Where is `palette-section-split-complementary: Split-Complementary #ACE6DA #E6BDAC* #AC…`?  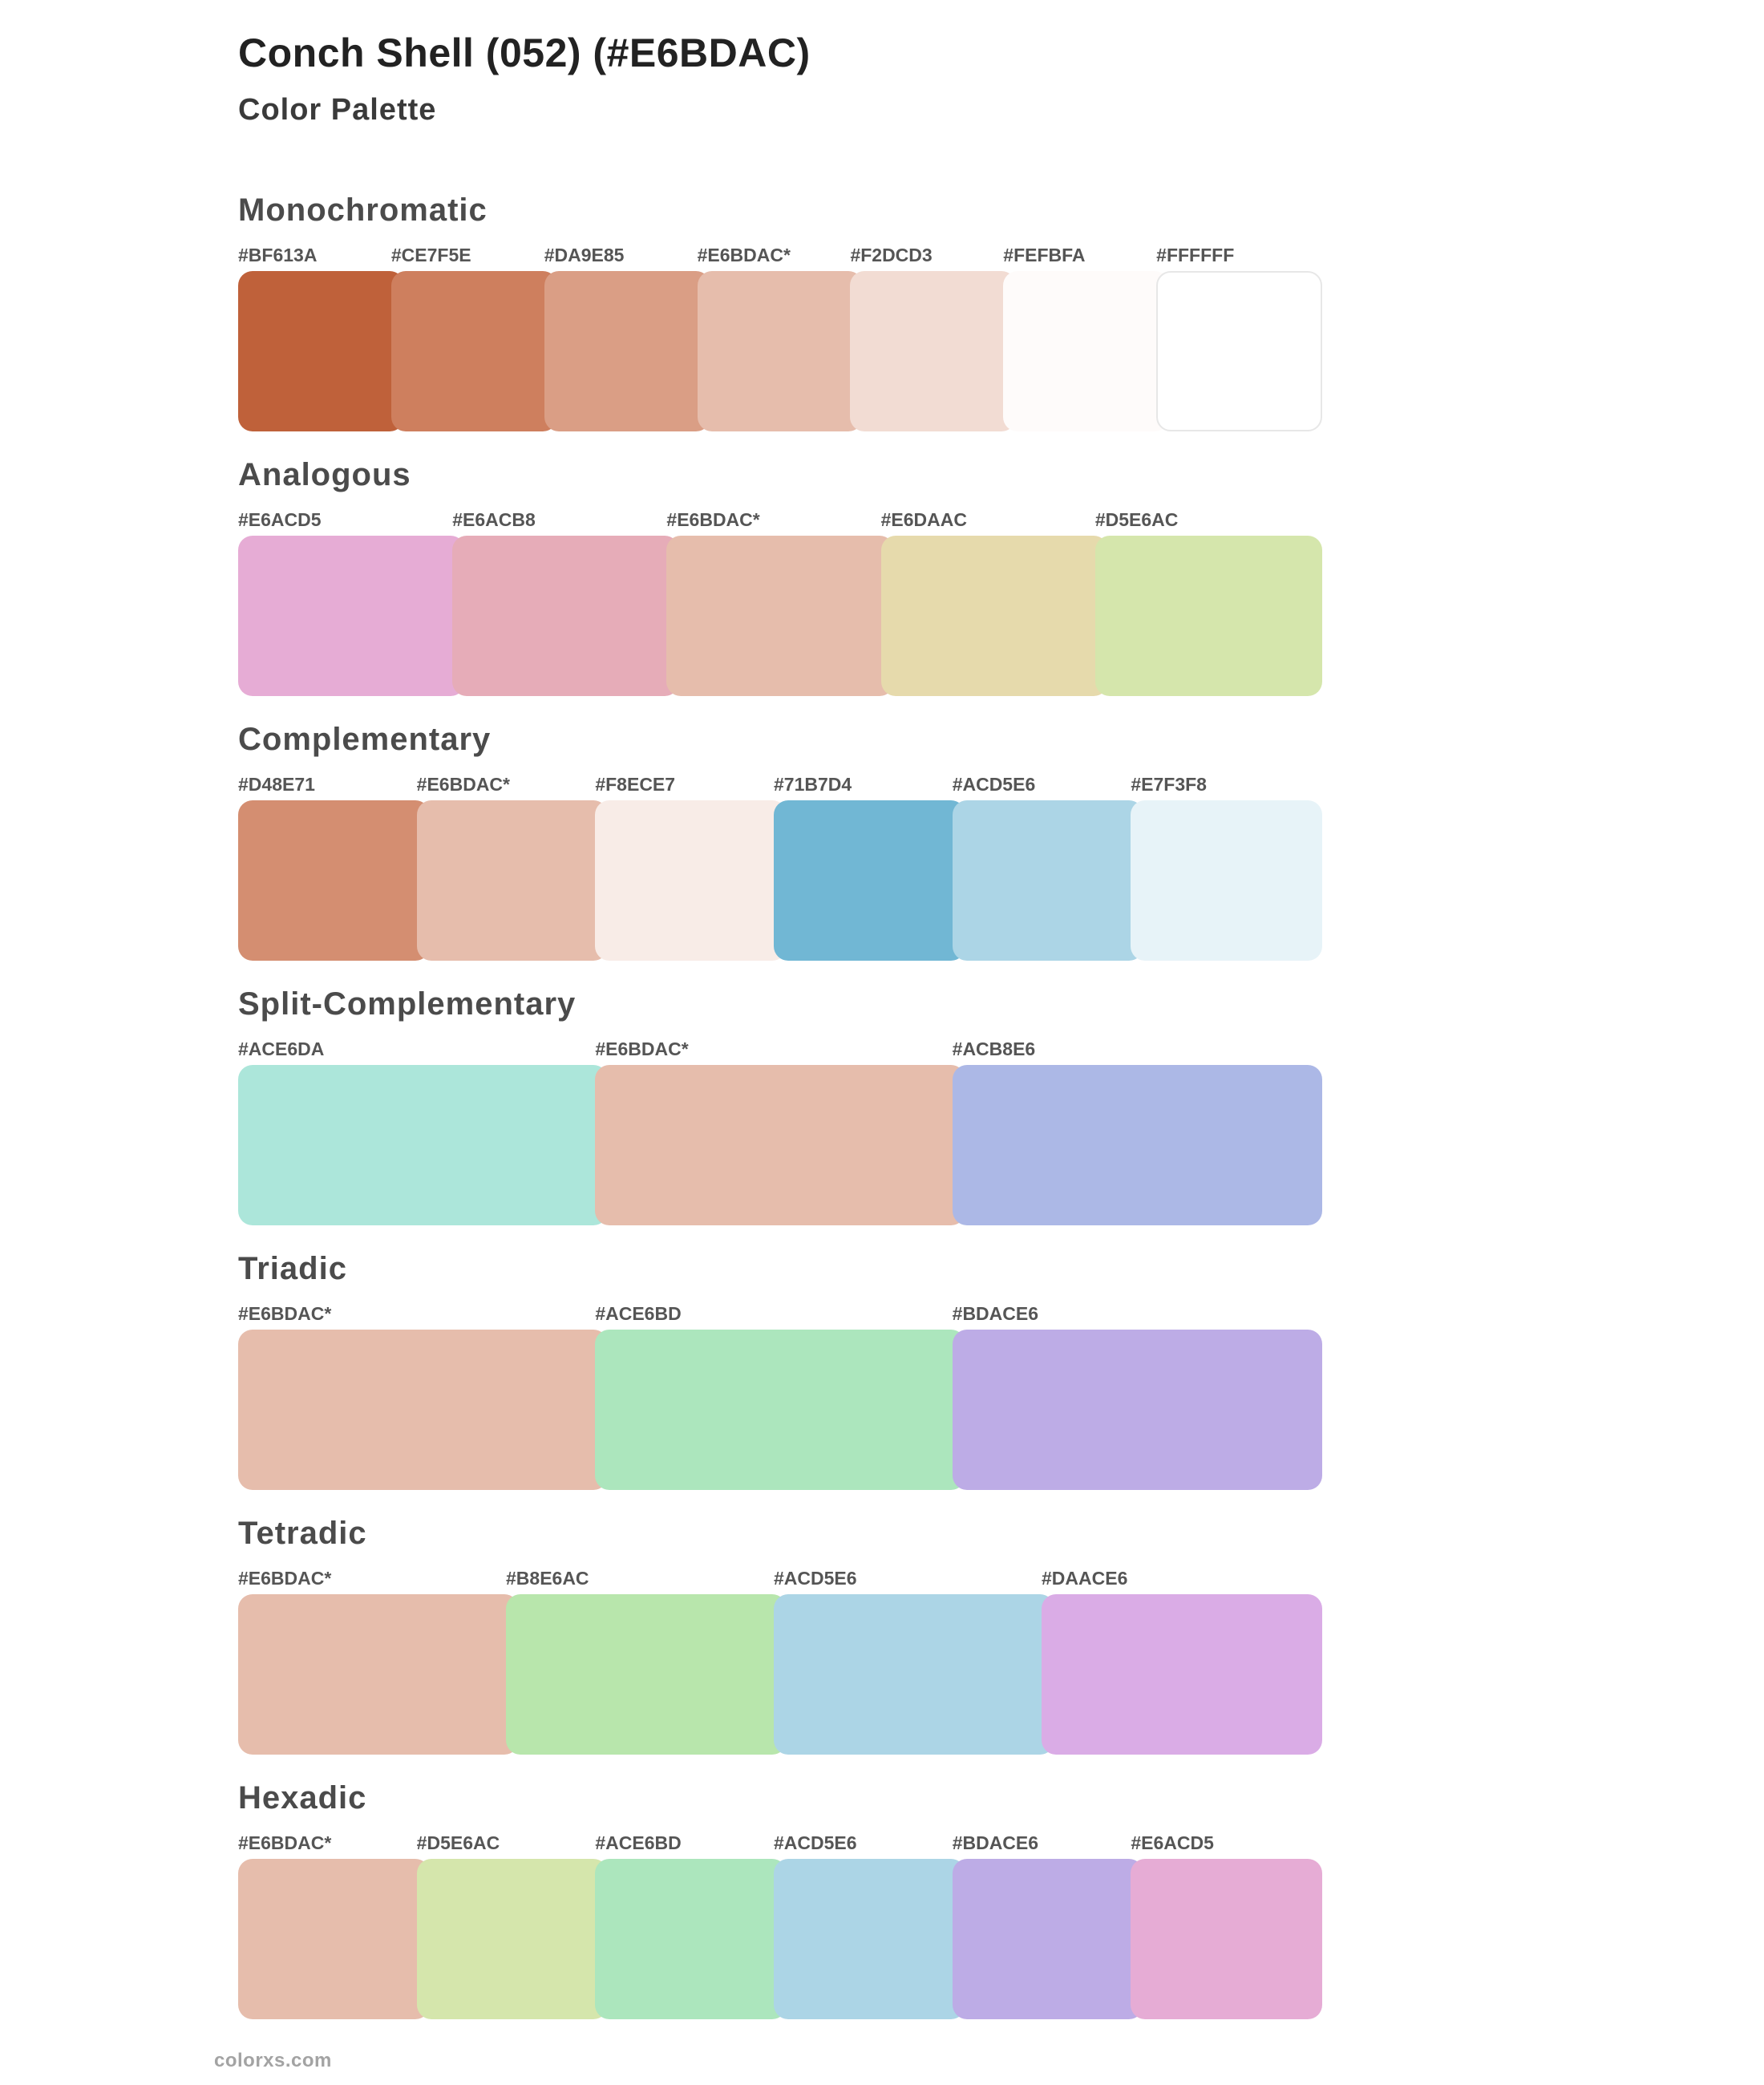
palette-section-split-complementary: Split-Complementary #ACE6DA #E6BDAC* #AC… is located at coordinates (782, 1105).